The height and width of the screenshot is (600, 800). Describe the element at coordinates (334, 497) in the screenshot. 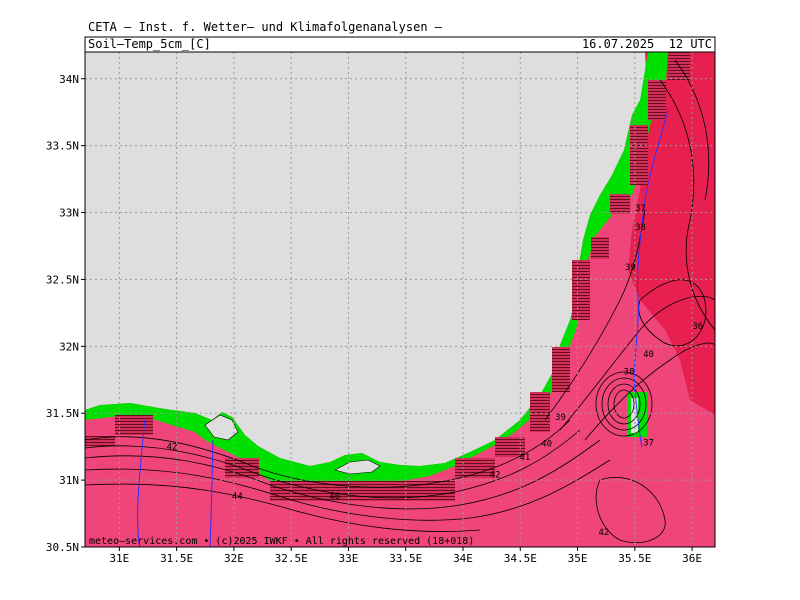

I see `contour-label: 46` at that location.